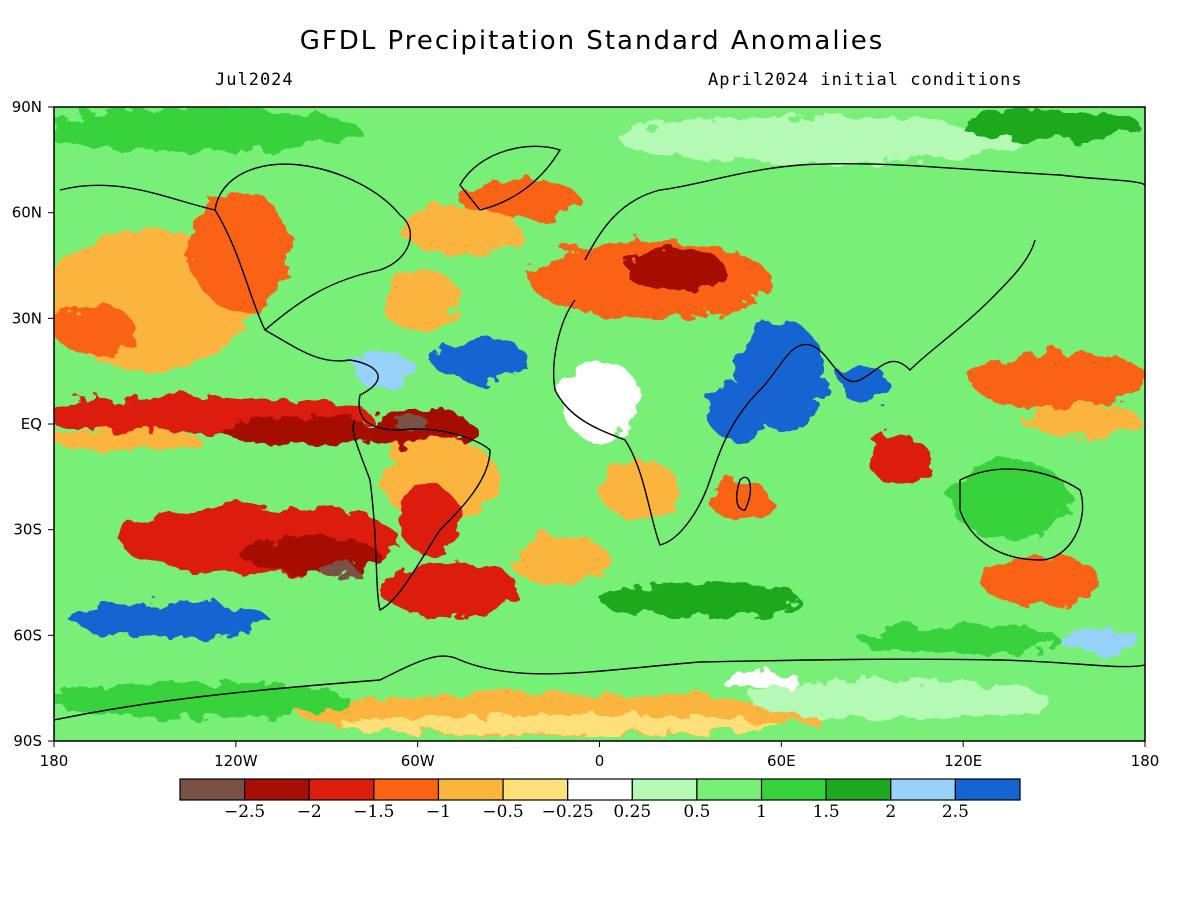 The width and height of the screenshot is (1200, 900). I want to click on blob-south-africa, so click(640, 490).